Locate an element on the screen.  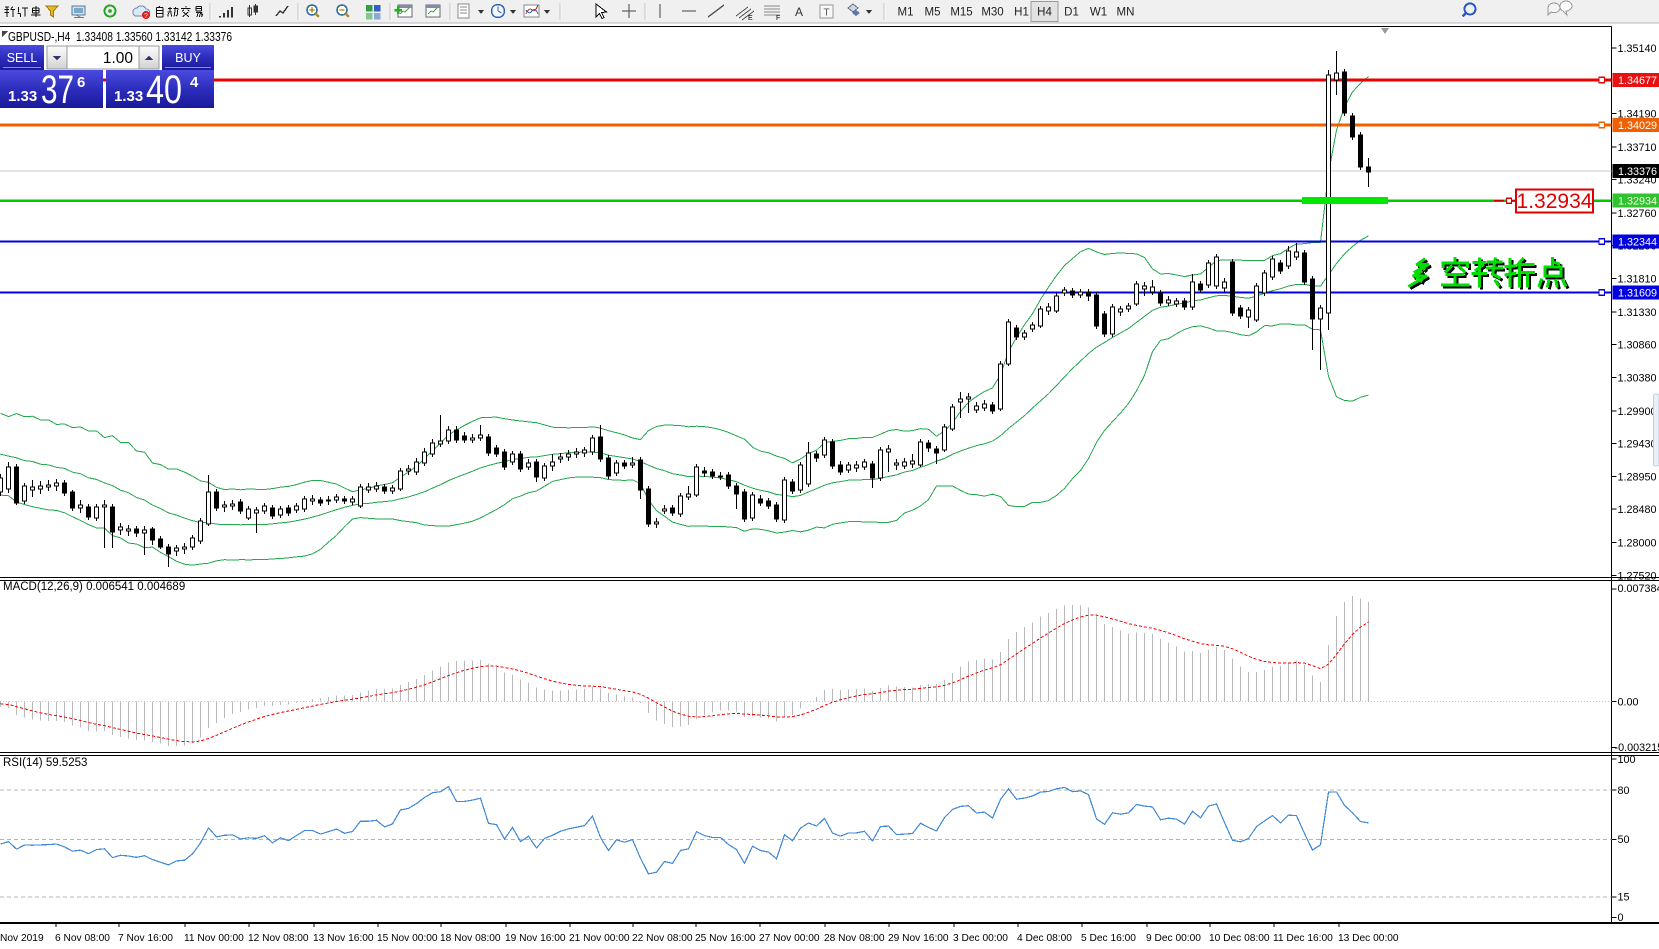
svg-text: 1.32760 is located at coordinates (1637, 214).